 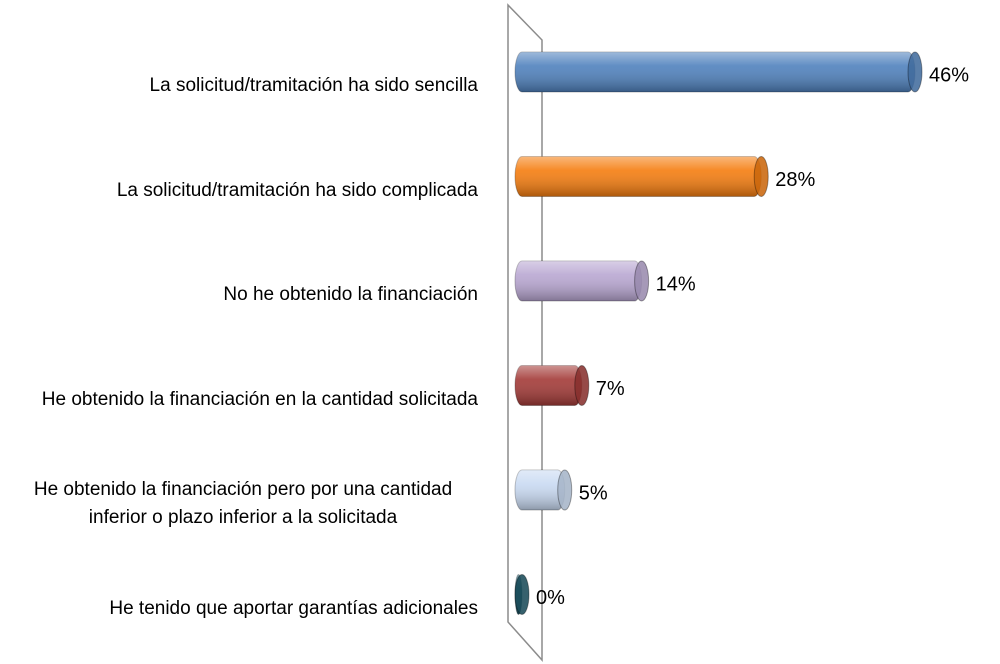 I want to click on value-label: 46%, so click(x=949, y=75).